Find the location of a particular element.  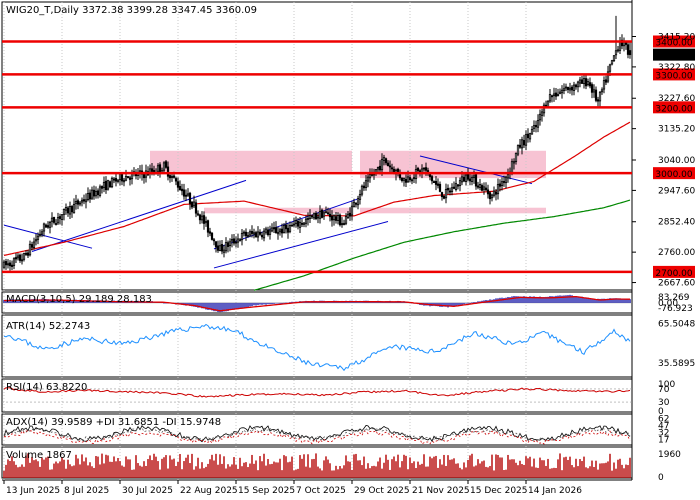

rsi-tick-label: 100 is located at coordinates (666, 385).